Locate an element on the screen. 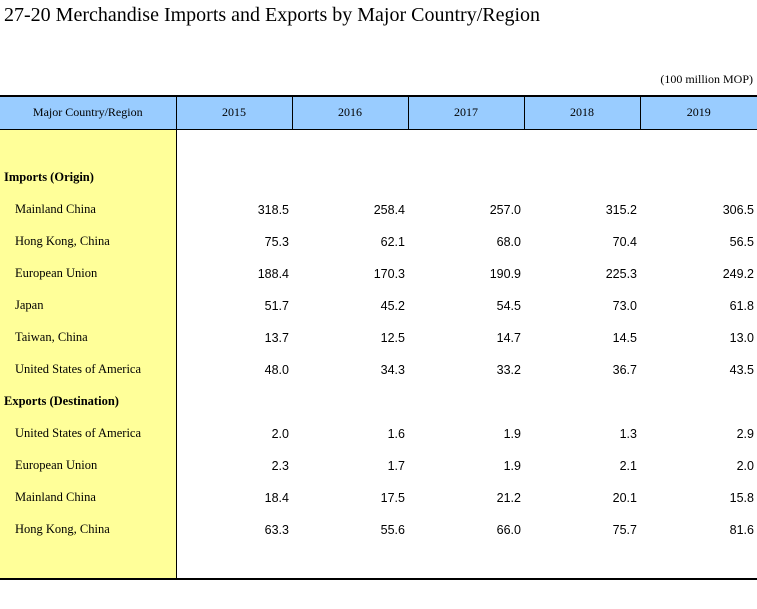  unit-note: (100 million MOP) is located at coordinates (706, 79).